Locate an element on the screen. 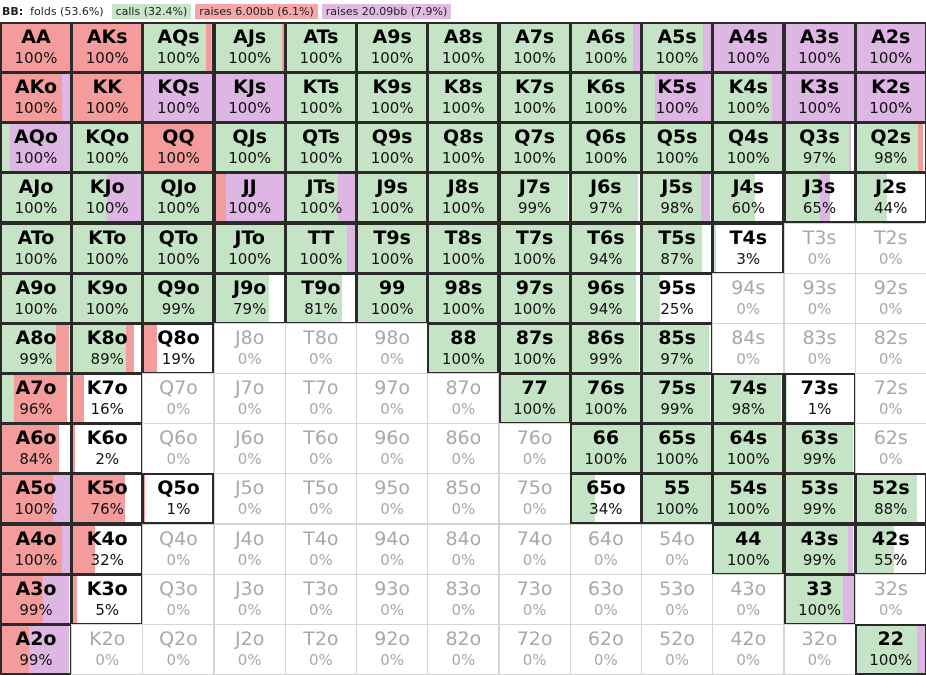 Image resolution: width=926 pixels, height=675 pixels. hand-cell: 65s 100% is located at coordinates (677, 449).